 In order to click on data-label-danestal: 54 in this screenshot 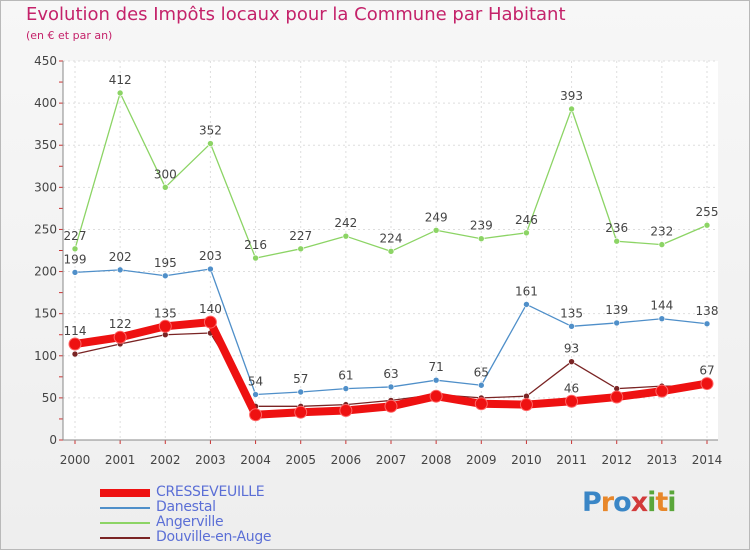, I will do `click(255, 382)`.